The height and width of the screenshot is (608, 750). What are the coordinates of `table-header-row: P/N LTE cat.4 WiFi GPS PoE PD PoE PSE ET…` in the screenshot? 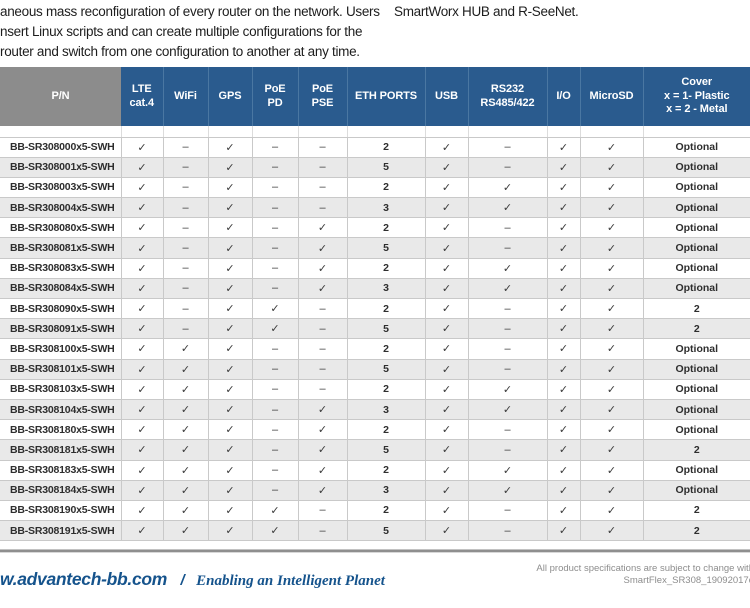 It's located at (375, 96).